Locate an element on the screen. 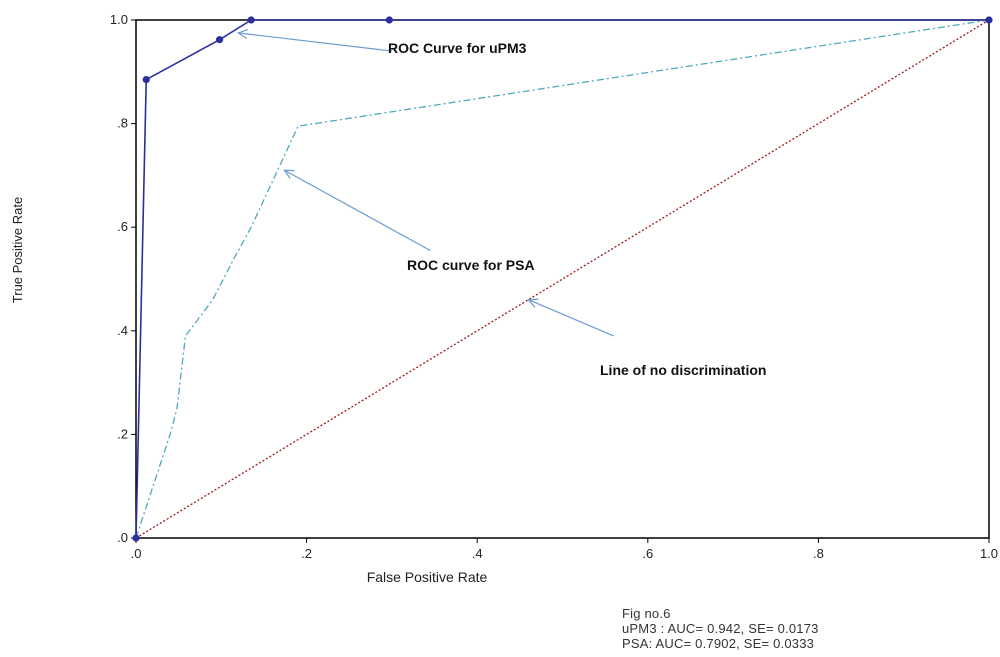 The height and width of the screenshot is (657, 1000). caption-psa-stats: PSA: AUC= 0.7902, SE= 0.0333 is located at coordinates (718, 643).